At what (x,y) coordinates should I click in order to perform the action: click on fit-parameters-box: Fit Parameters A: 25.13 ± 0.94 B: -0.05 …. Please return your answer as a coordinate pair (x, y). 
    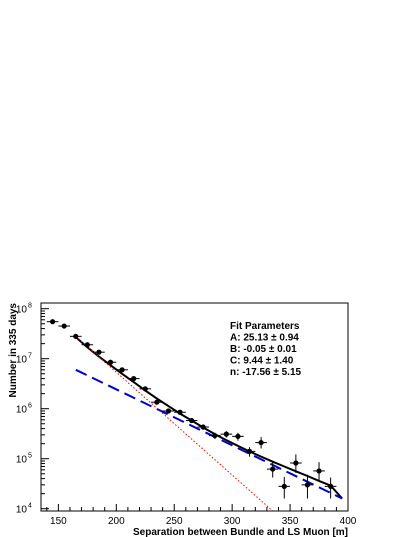
    Looking at the image, I should click on (266, 349).